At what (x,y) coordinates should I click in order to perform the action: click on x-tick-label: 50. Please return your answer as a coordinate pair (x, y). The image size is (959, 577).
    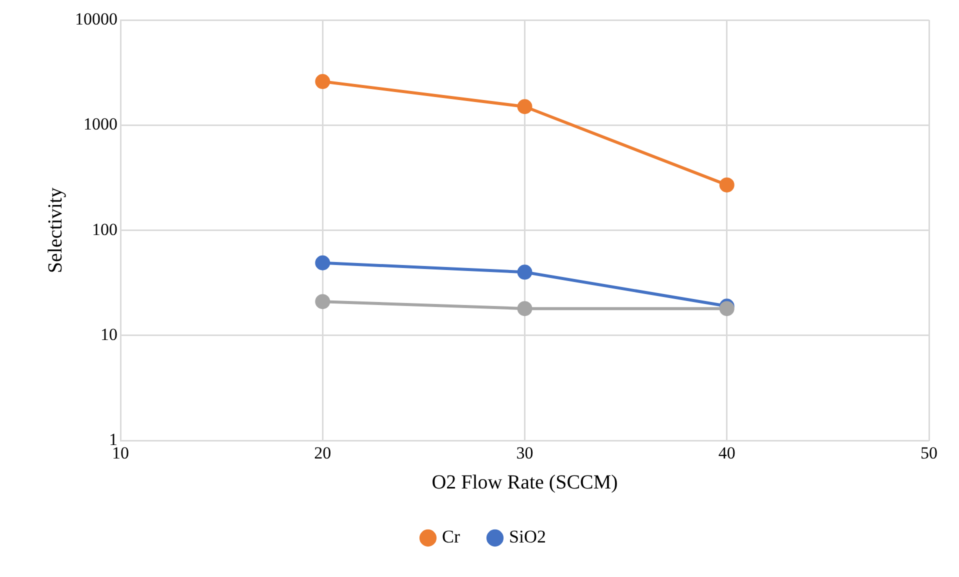
    Looking at the image, I should click on (929, 452).